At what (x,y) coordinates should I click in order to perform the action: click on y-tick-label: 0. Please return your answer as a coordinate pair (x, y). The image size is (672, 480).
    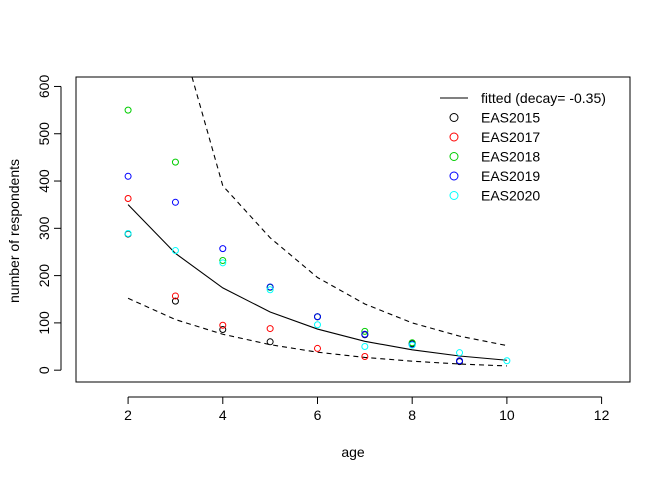
    Looking at the image, I should click on (44, 370).